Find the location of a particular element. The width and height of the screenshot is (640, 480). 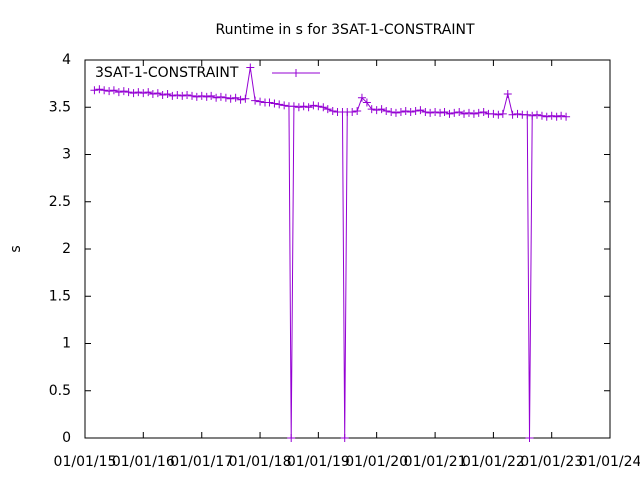

y-tick-label: 0.5 is located at coordinates (60, 391).